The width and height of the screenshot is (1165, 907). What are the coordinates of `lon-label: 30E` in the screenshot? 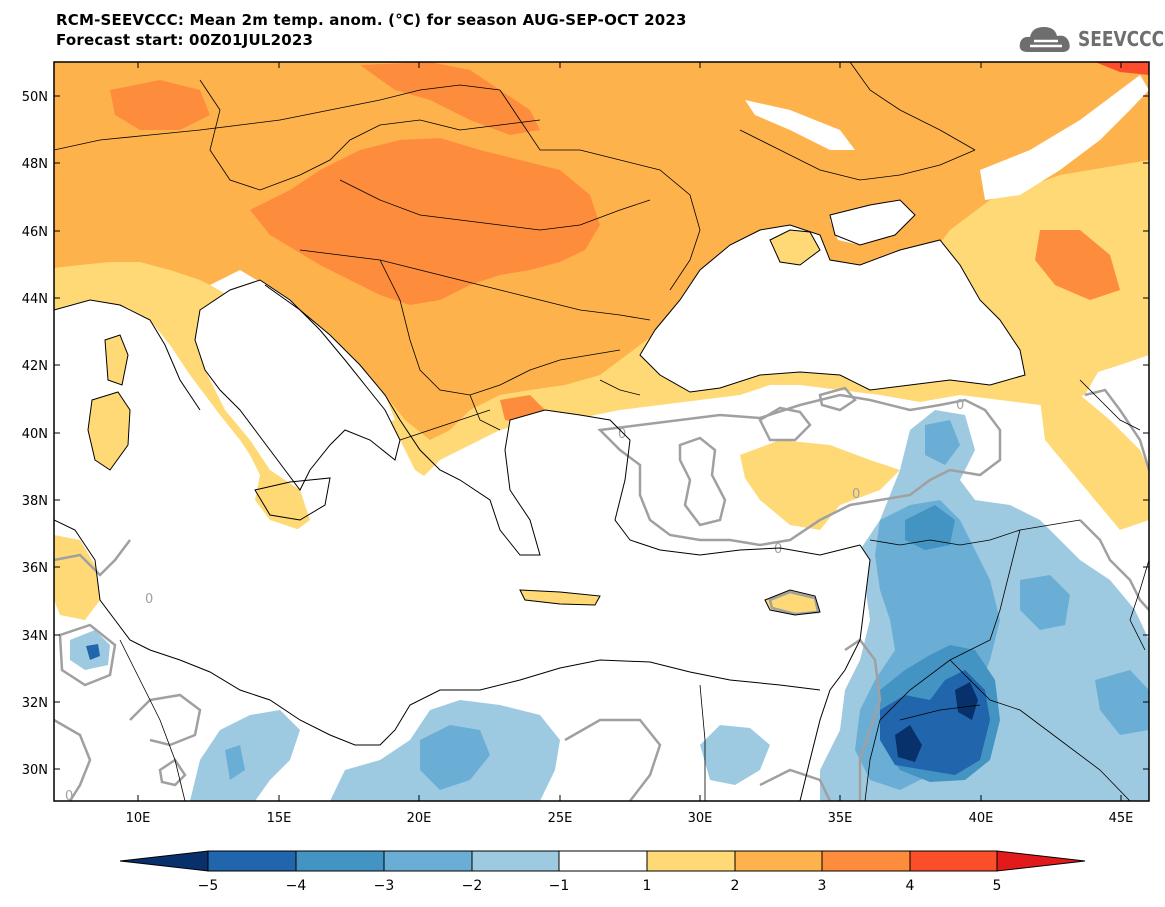 It's located at (700, 818).